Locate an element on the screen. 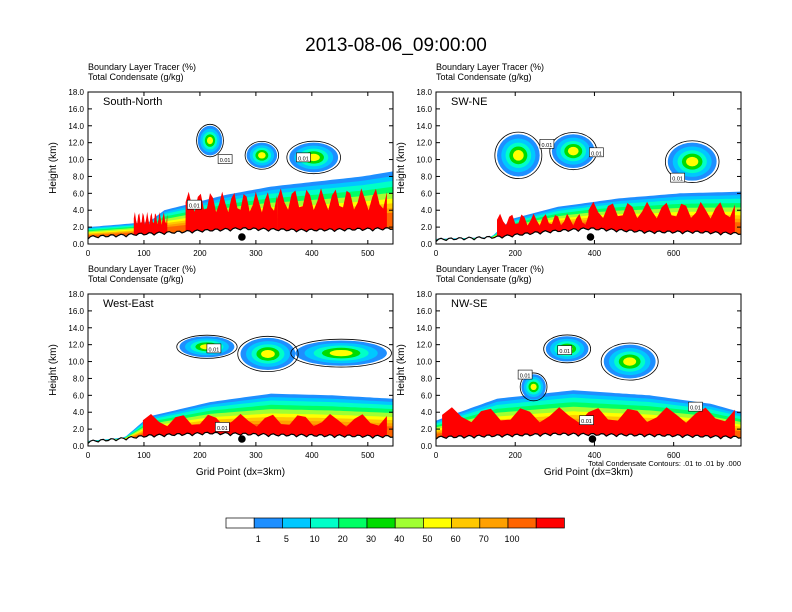 The height and width of the screenshot is (612, 792). colorbar-label: 30 is located at coordinates (371, 539).